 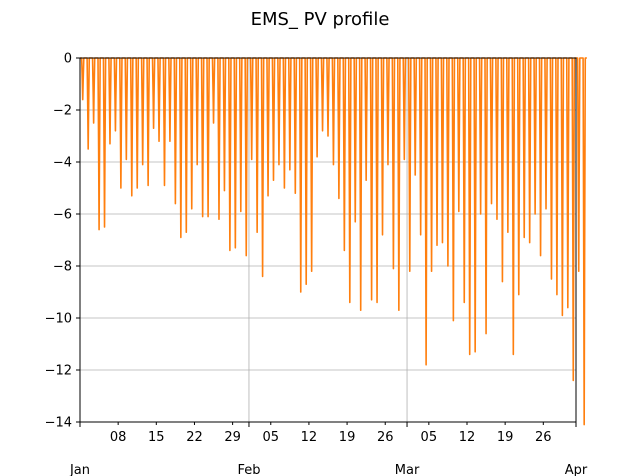 I want to click on x-month-label: Apr, so click(x=576, y=469).